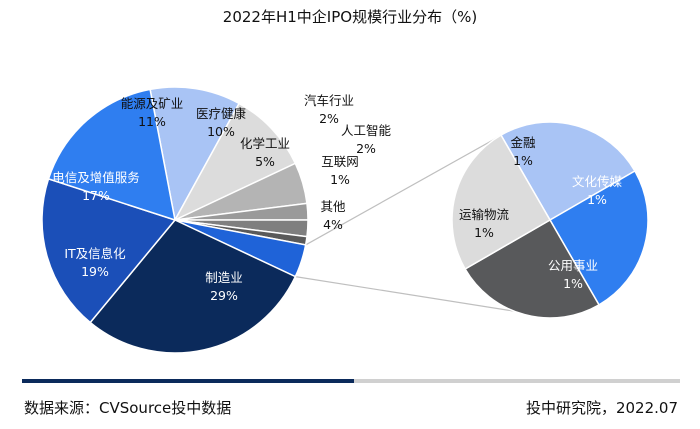  I want to click on main-电信及增值服务-label: 电信及增值服务, so click(96, 177).